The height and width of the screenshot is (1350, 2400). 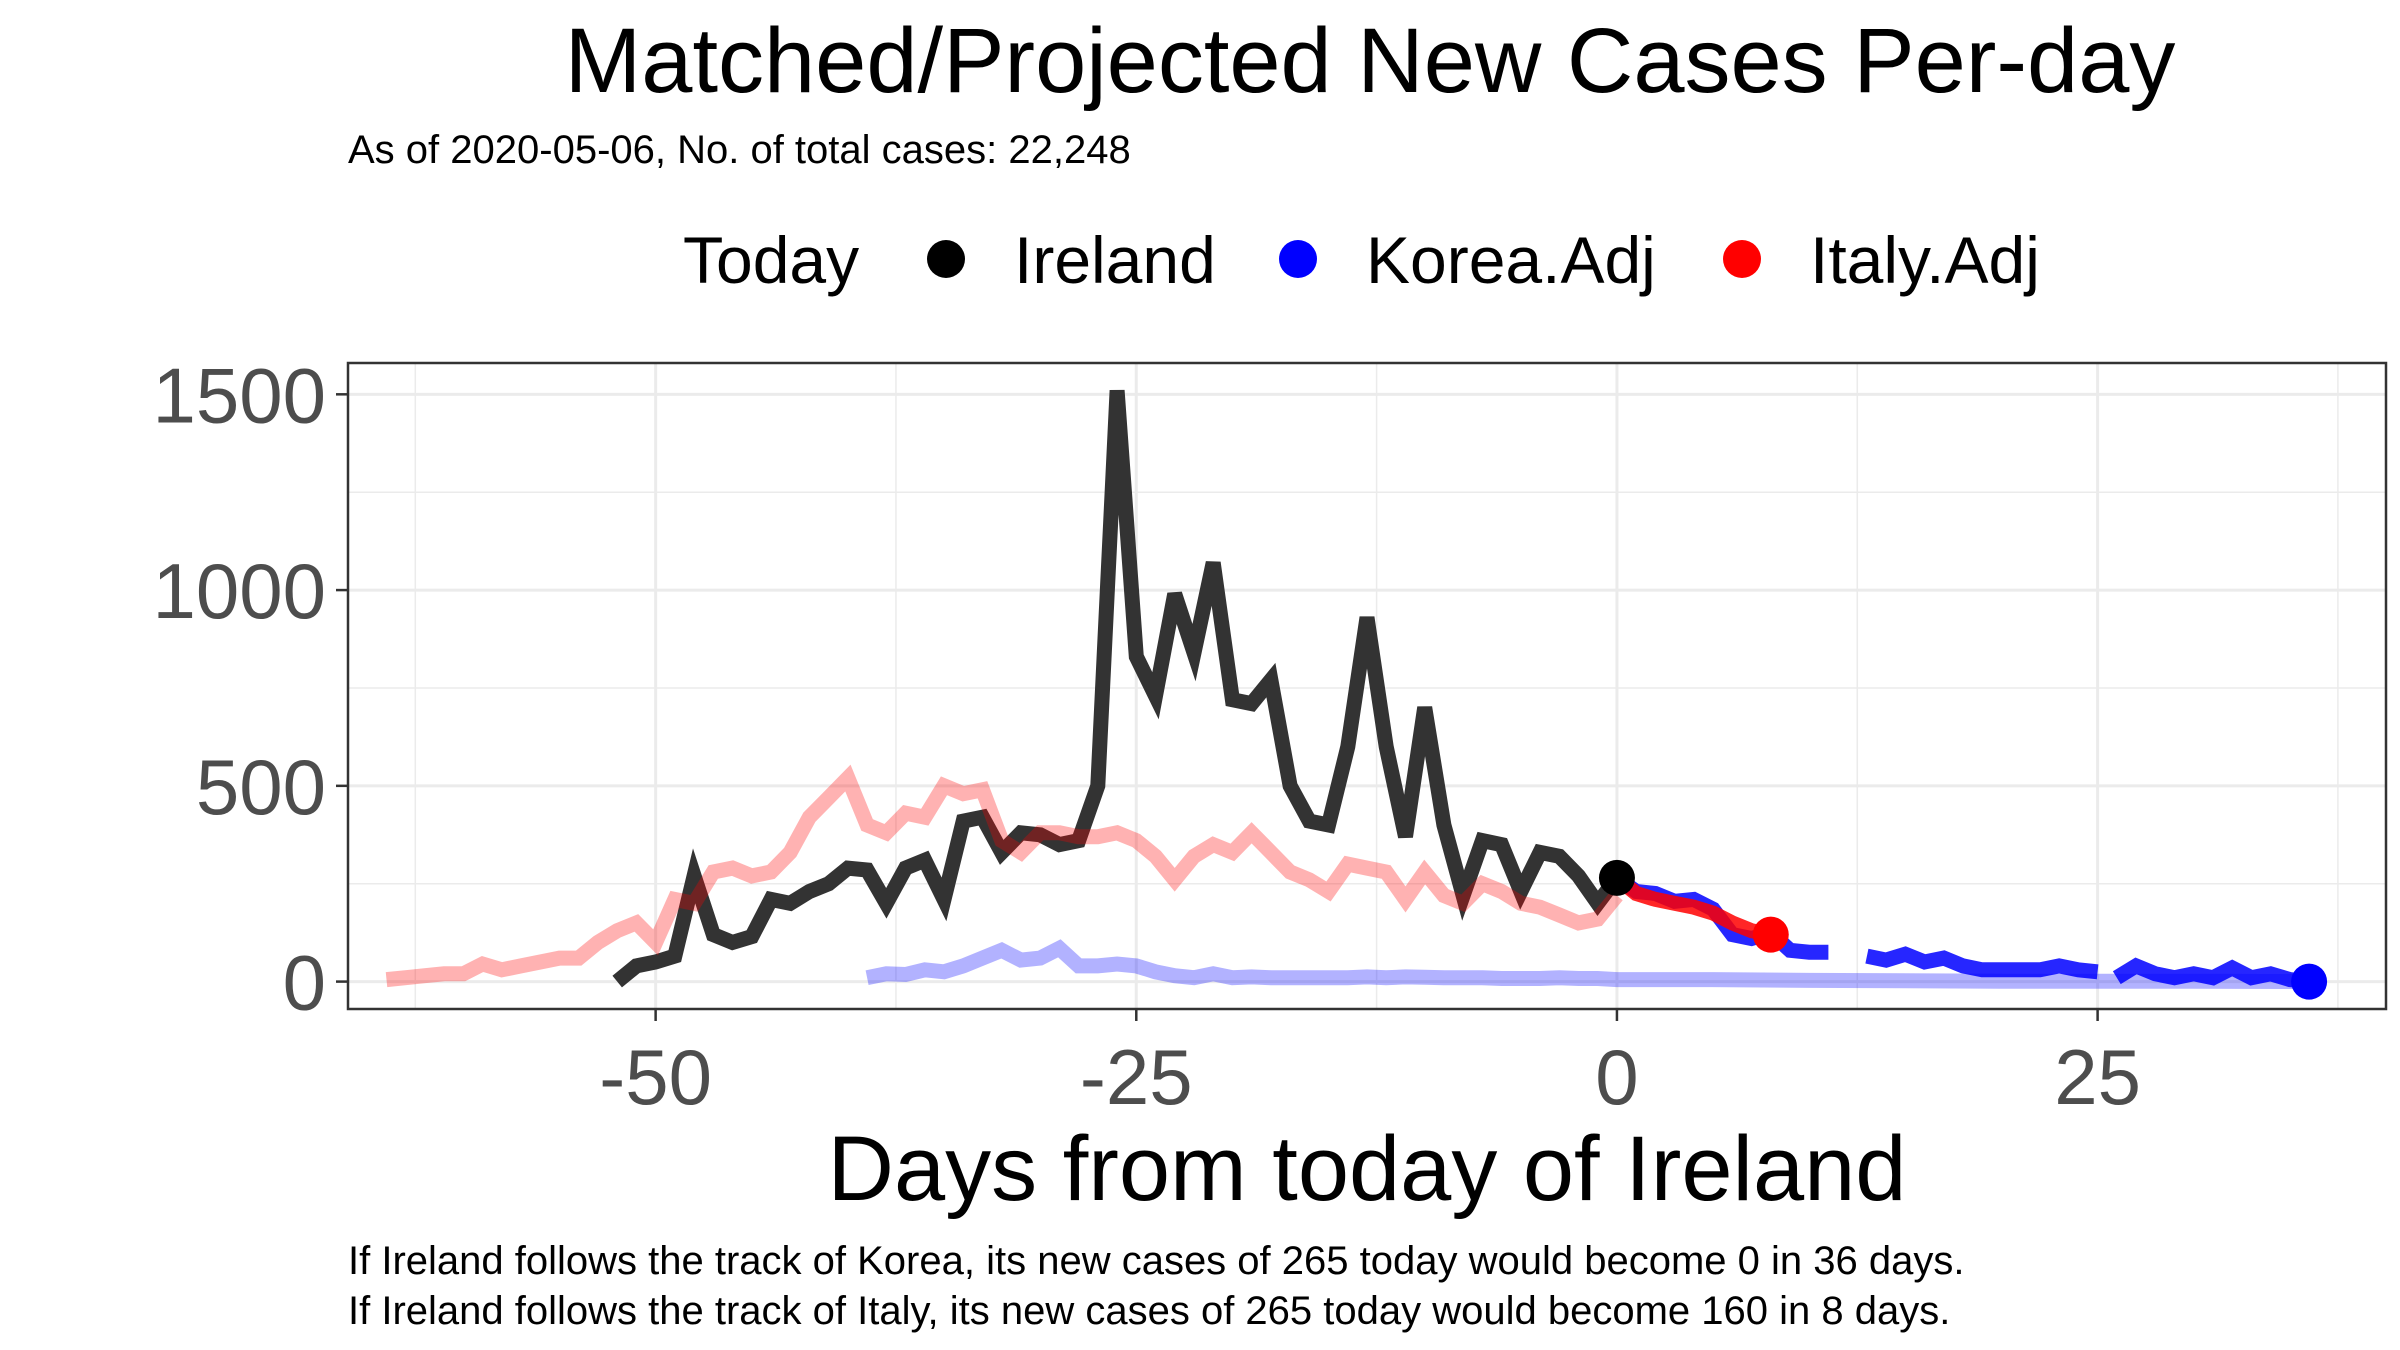 I want to click on legend-label-ireland: Ireland, so click(x=1115, y=260).